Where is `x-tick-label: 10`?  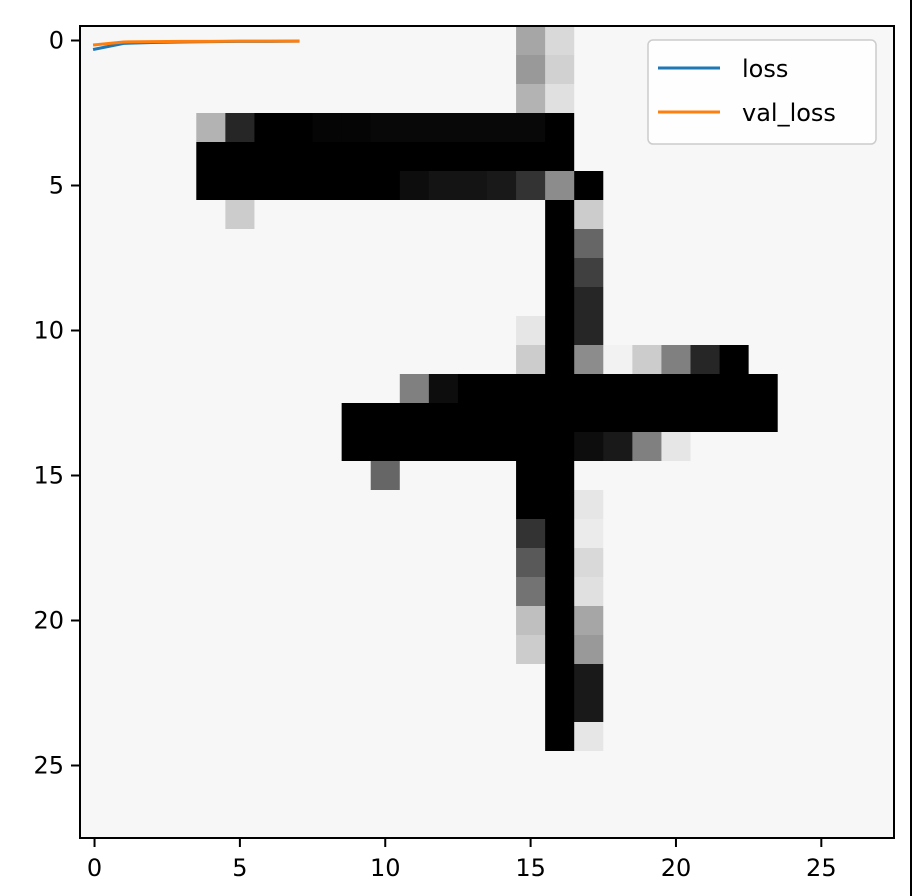
x-tick-label: 10 is located at coordinates (385, 868).